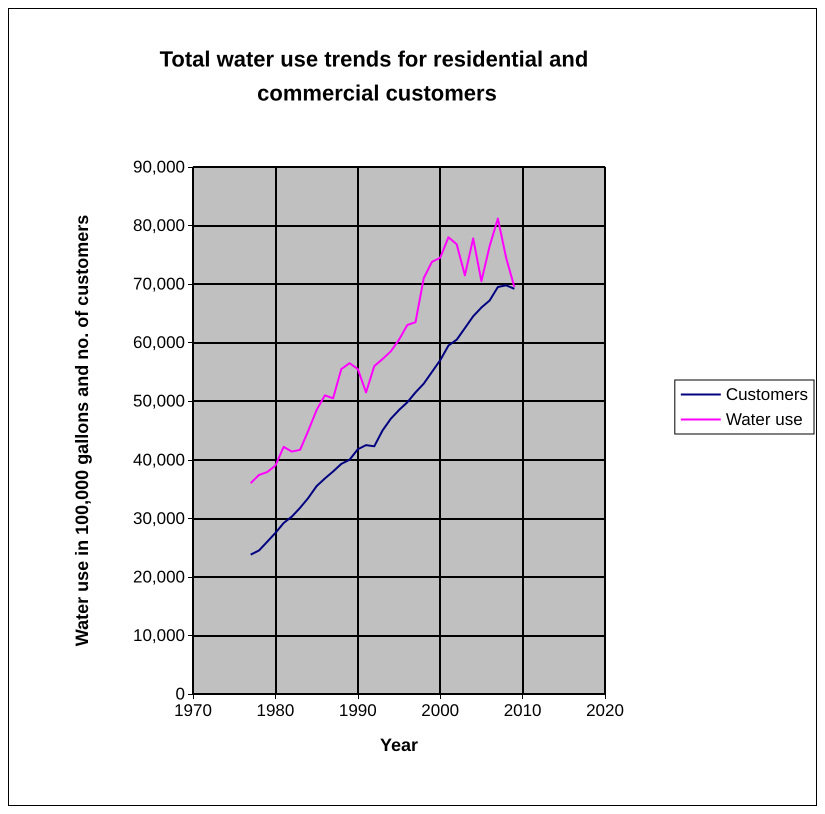 This screenshot has width=825, height=814. Describe the element at coordinates (159, 401) in the screenshot. I see `y-tick-label: 50,000` at that location.